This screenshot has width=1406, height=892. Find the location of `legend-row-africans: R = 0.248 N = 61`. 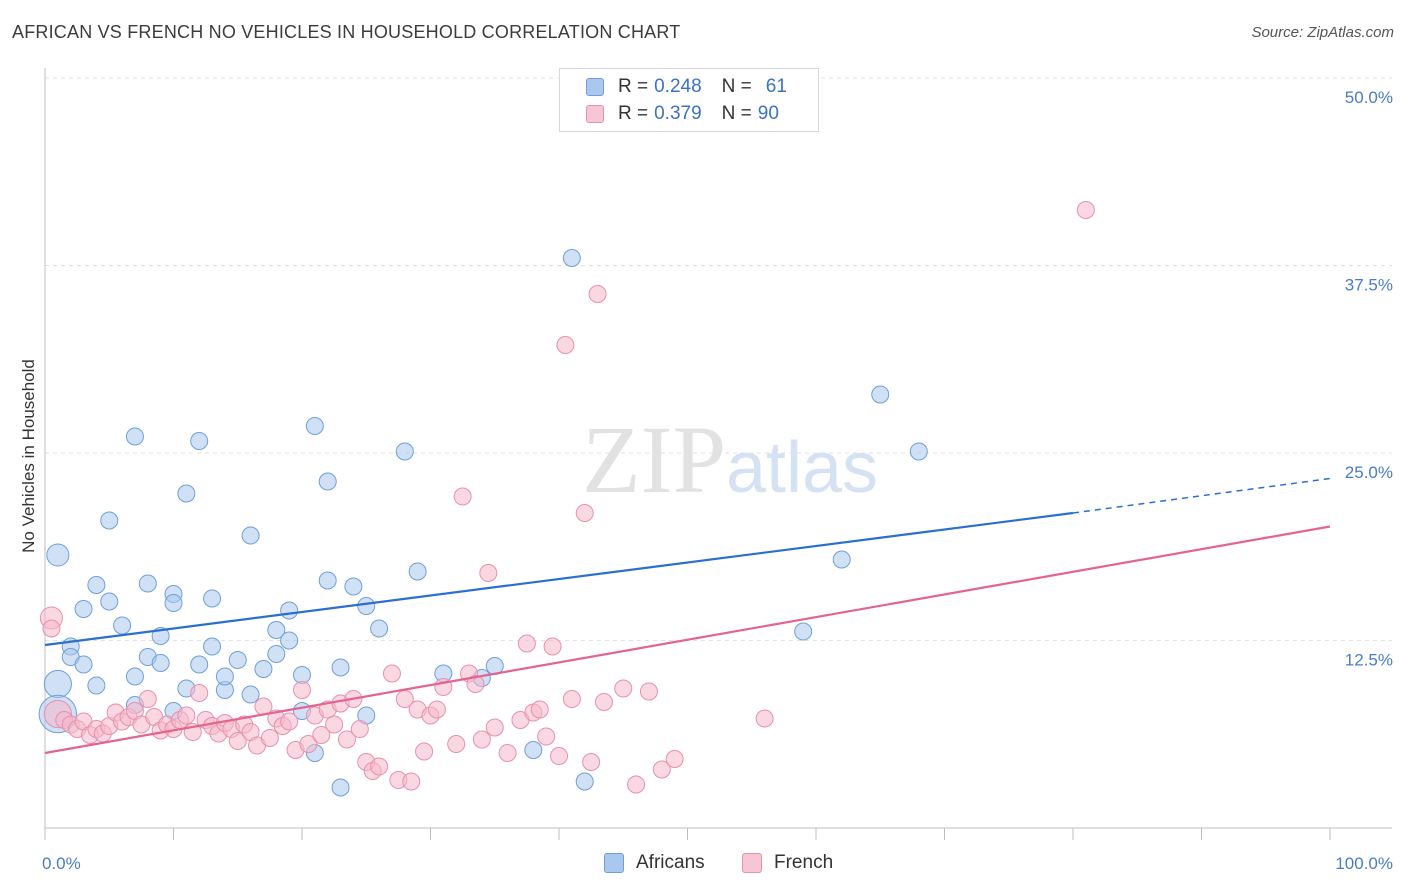

legend-row-africans: R = 0.248 N = 61 is located at coordinates (686, 87).